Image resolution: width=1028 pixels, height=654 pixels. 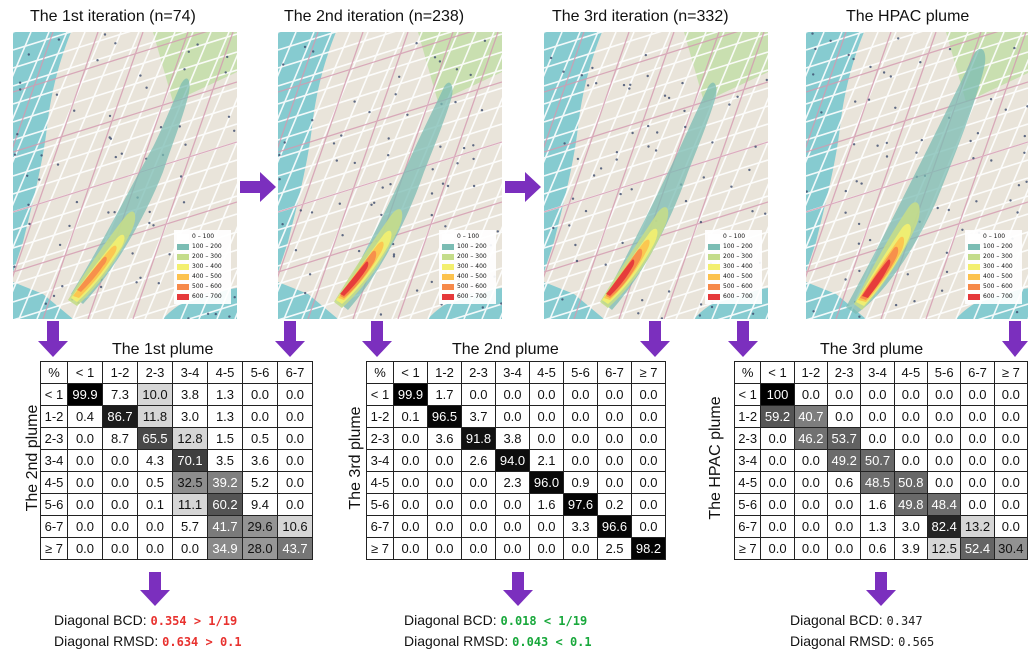 What do you see at coordinates (516, 438) in the screenshot?
I see `matrix-row: 2-3 0.0 3.6 91.8 3.8 0.0 0.0 0.0 0.0` at bounding box center [516, 438].